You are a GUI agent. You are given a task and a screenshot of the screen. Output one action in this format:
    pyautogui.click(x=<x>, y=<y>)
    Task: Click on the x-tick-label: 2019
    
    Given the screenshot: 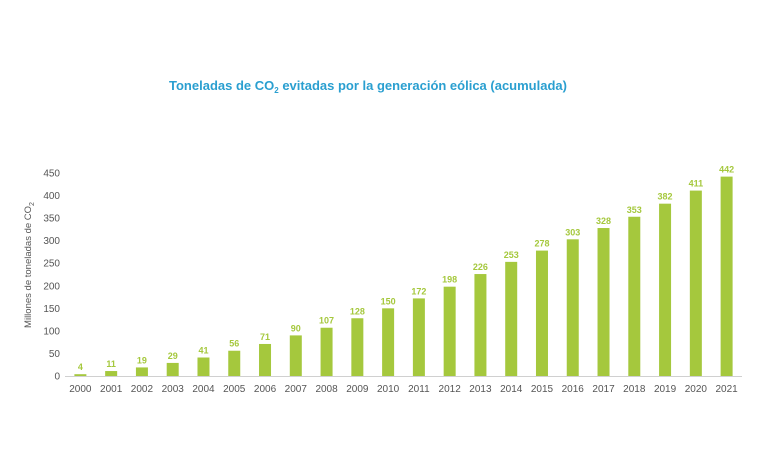 What is the action you would take?
    pyautogui.click(x=665, y=389)
    